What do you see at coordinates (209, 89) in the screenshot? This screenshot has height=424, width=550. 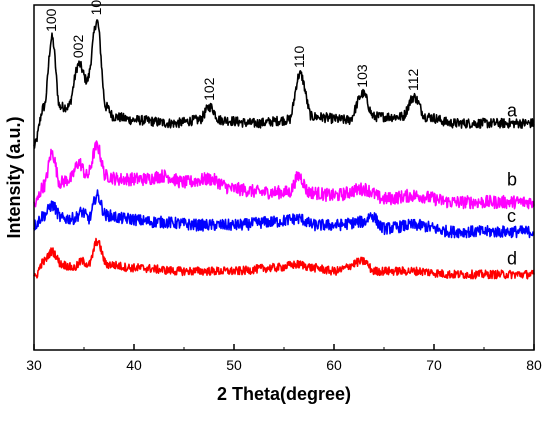 I see `peak-label-102: 102` at bounding box center [209, 89].